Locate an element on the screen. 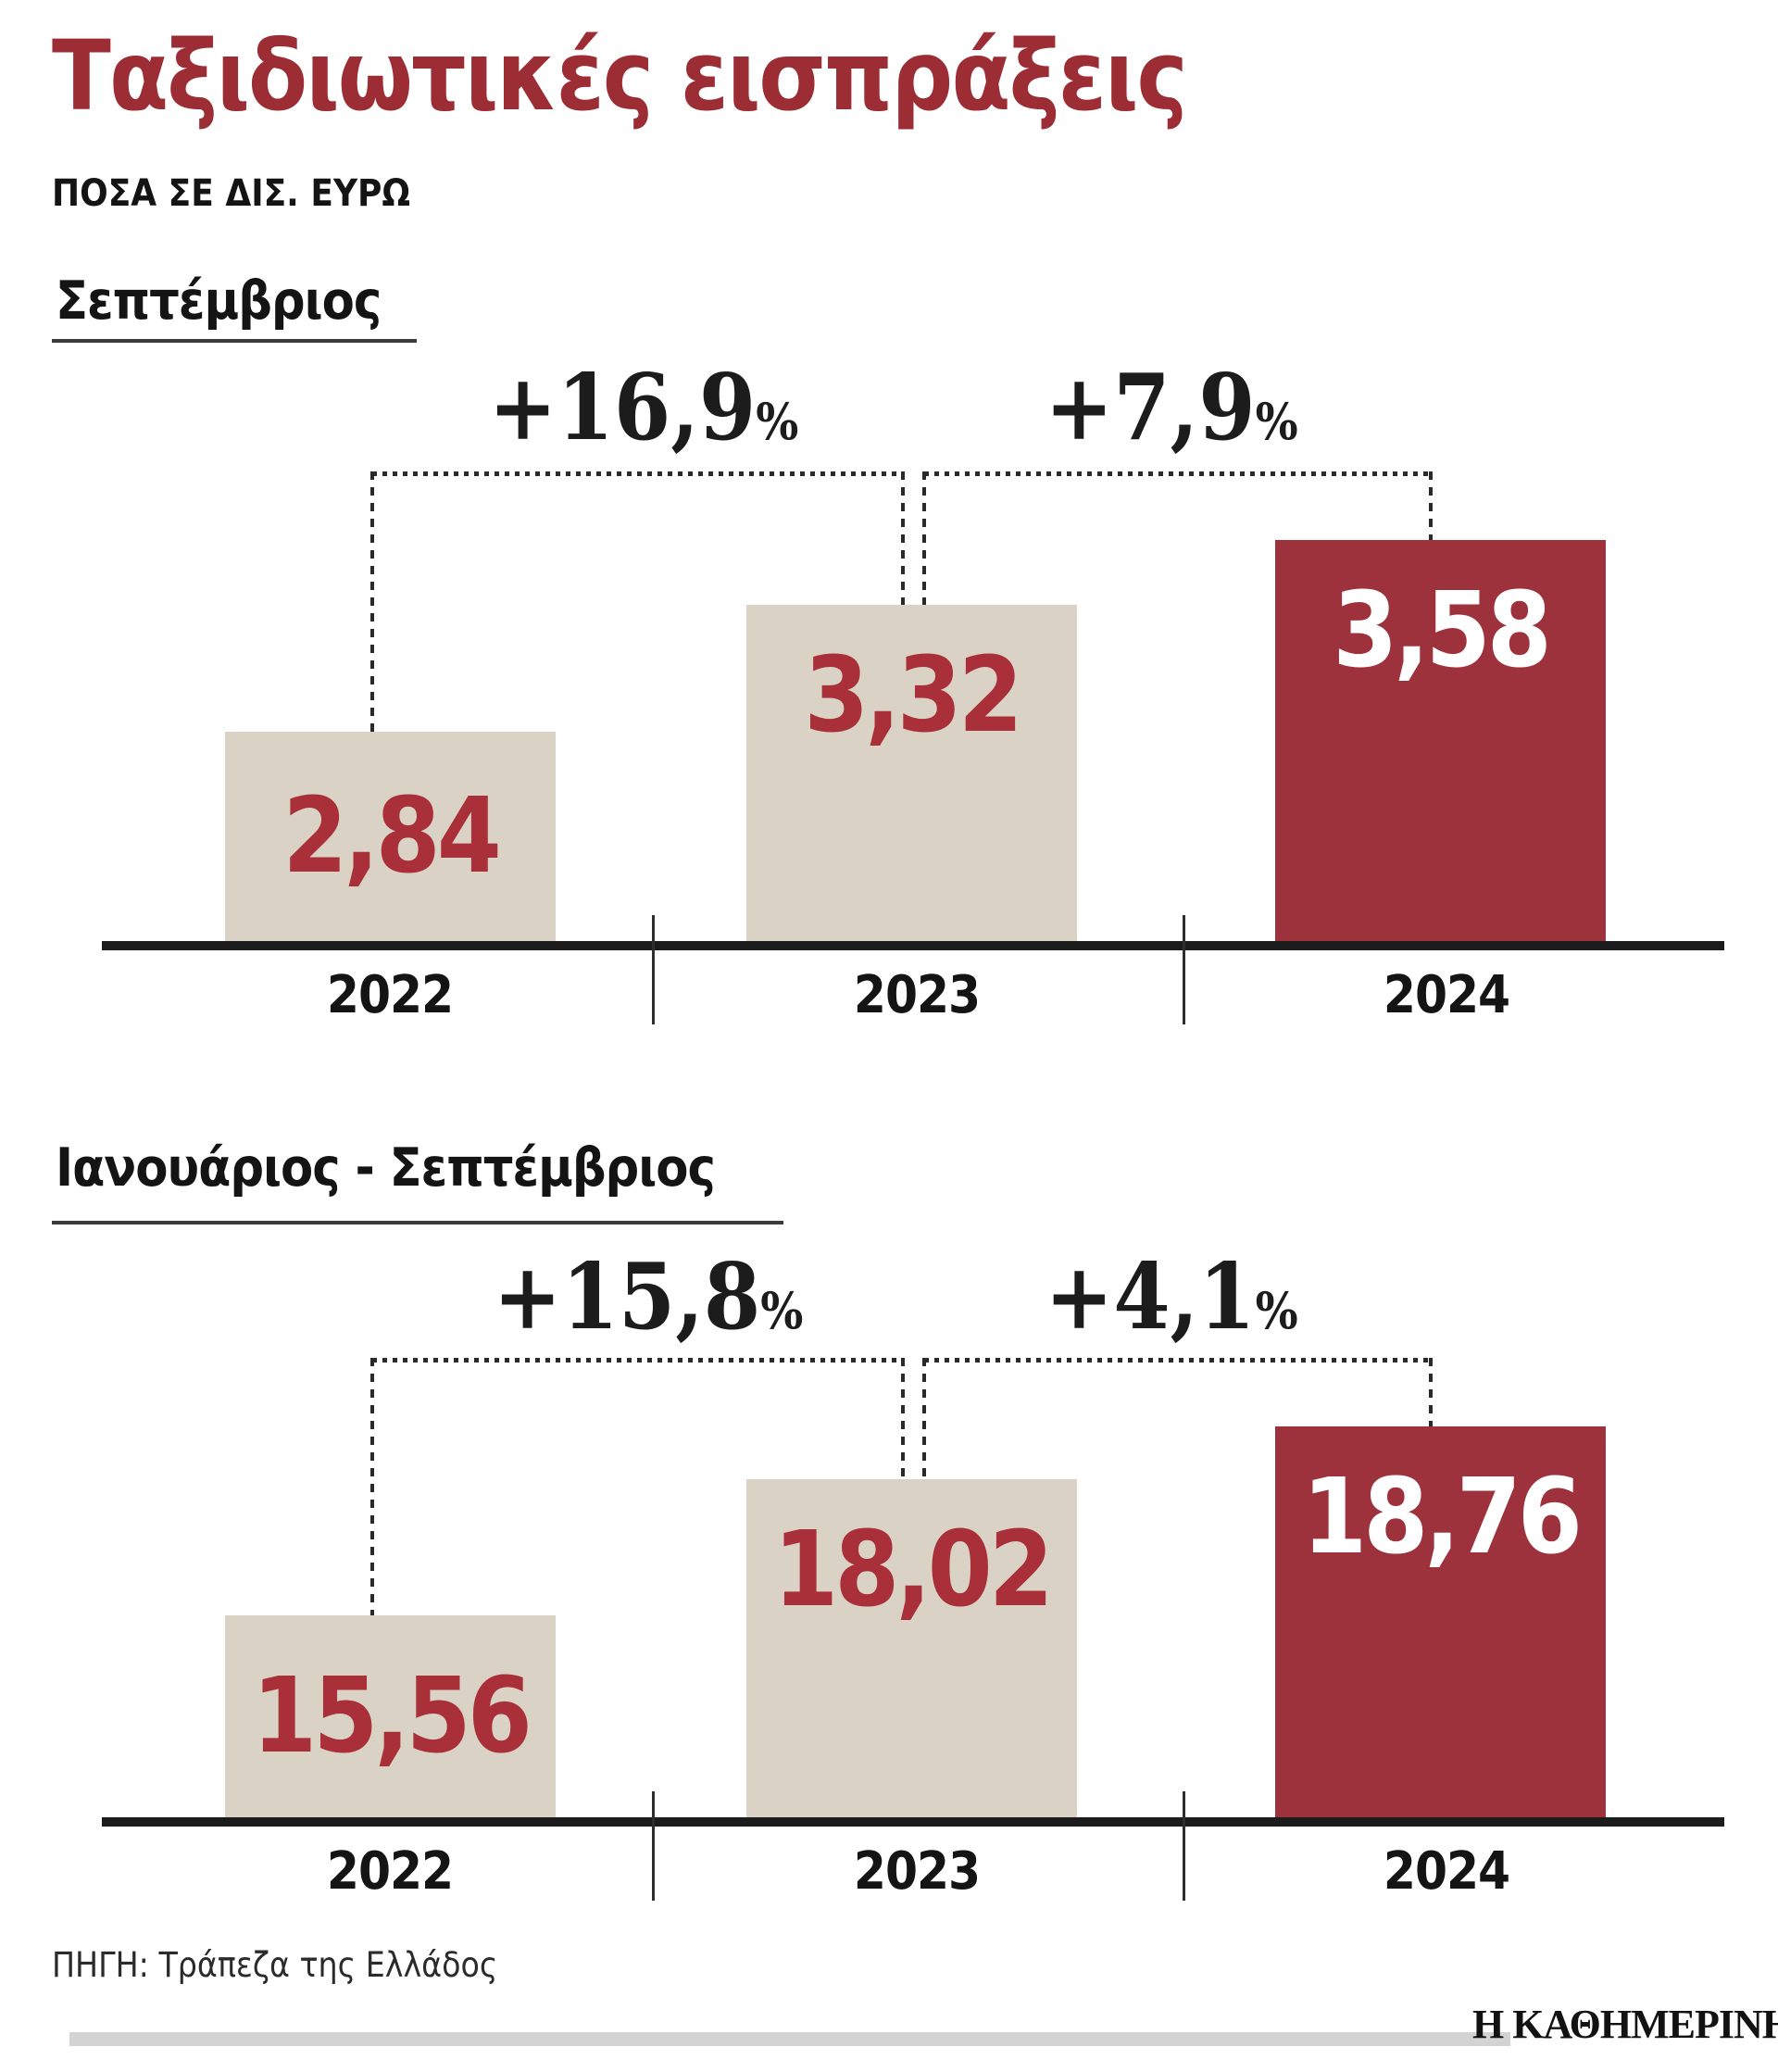  change-value: +15,8 is located at coordinates (627, 1297).